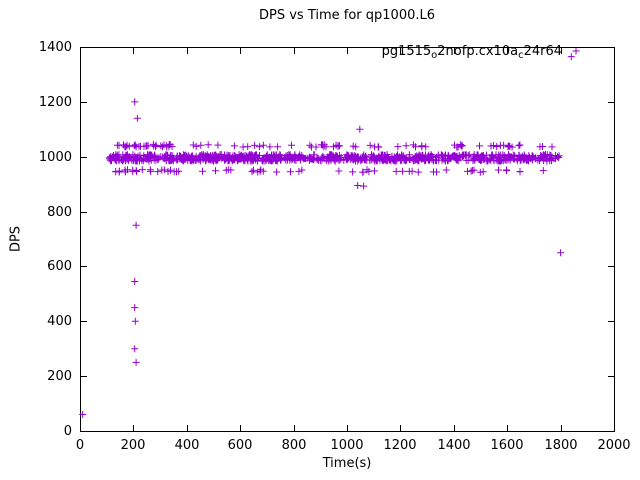  What do you see at coordinates (16, 239) in the screenshot?
I see `y-axis-label: DPS` at bounding box center [16, 239].